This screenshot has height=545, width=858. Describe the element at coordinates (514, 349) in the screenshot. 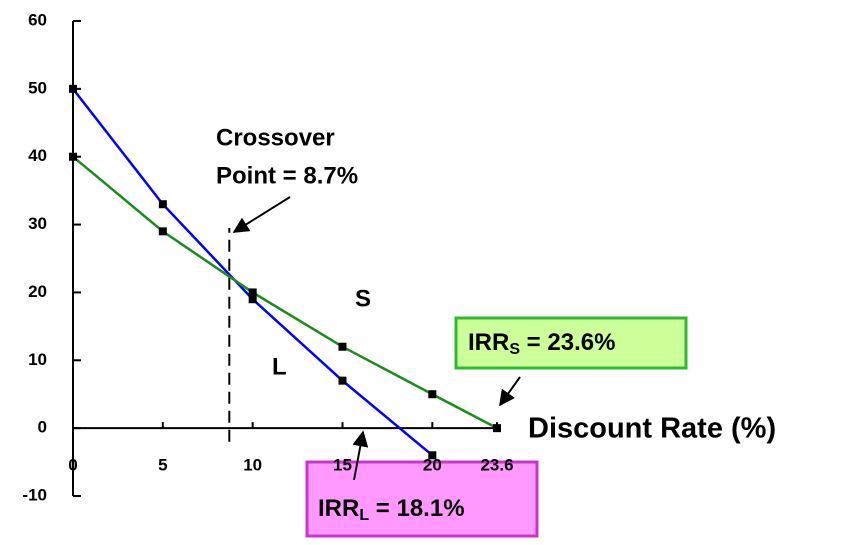

I see `subscript: S` at that location.